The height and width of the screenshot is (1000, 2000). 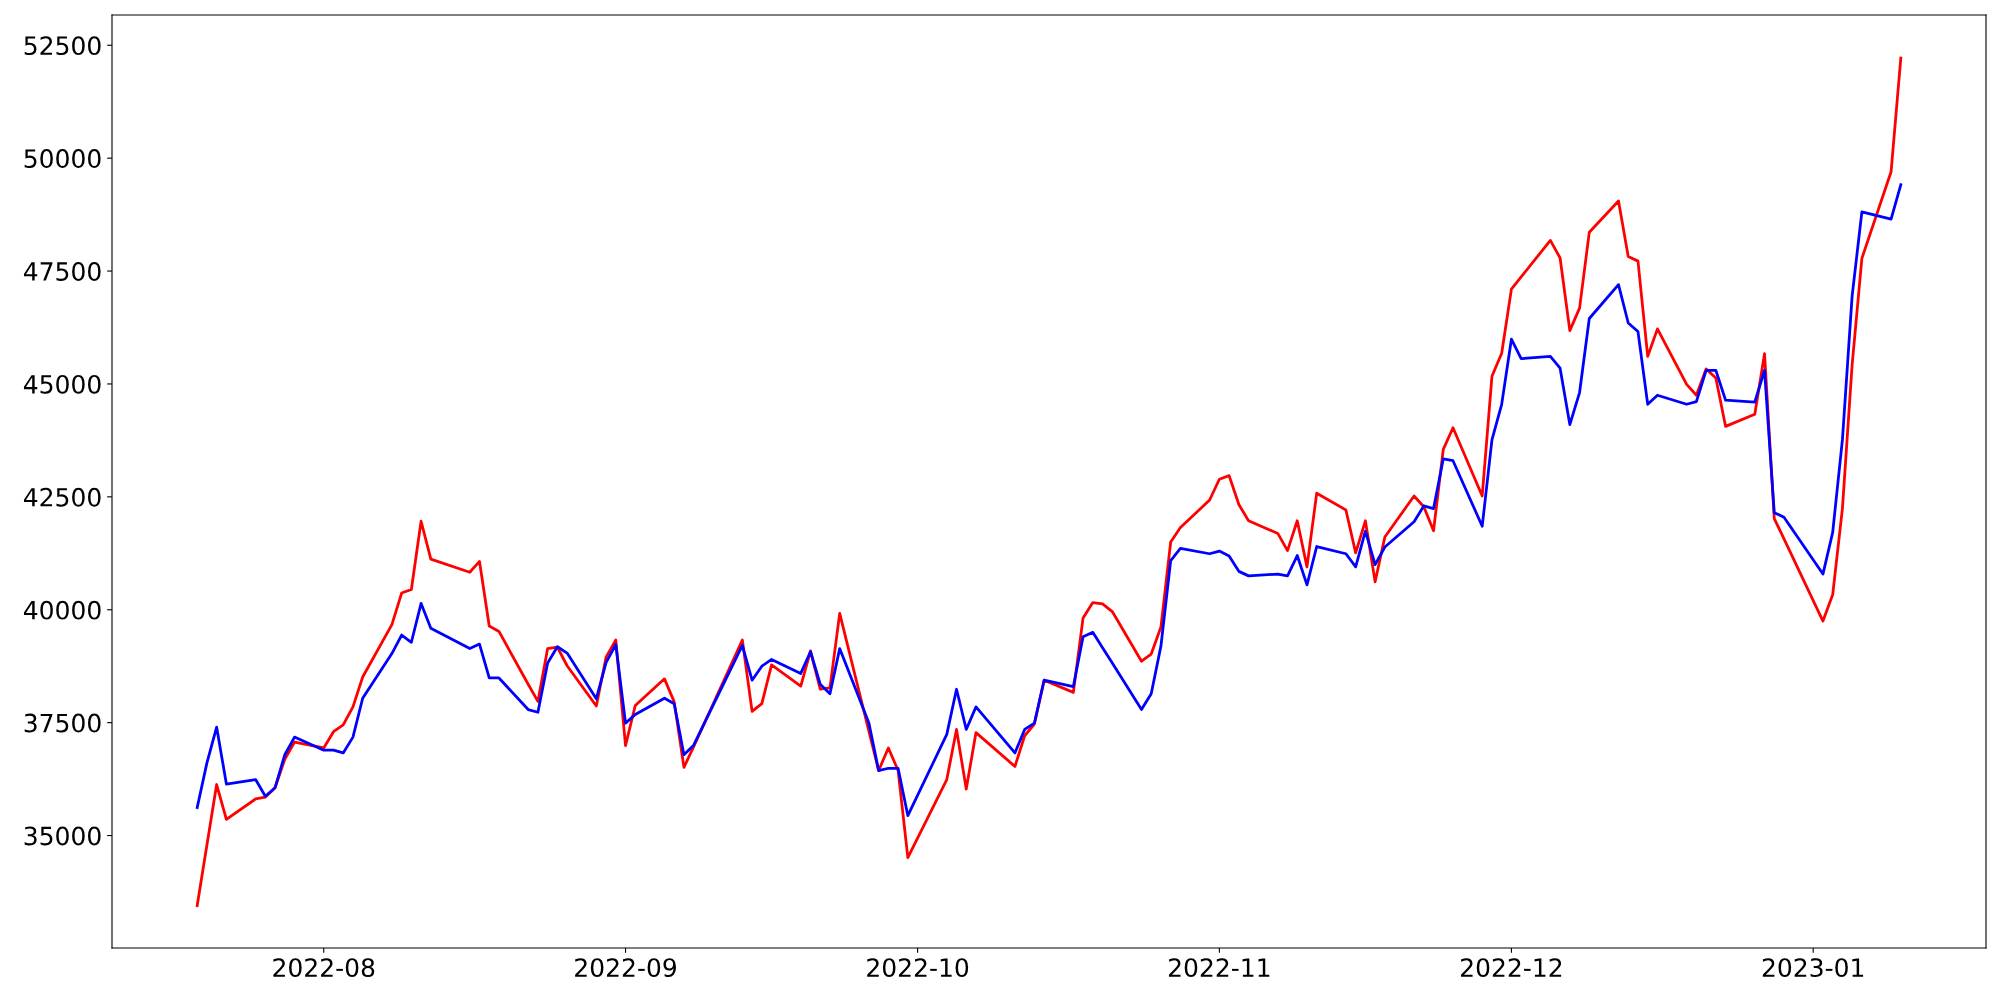 I want to click on x-tick-label: 2022-11, so click(x=1219, y=968).